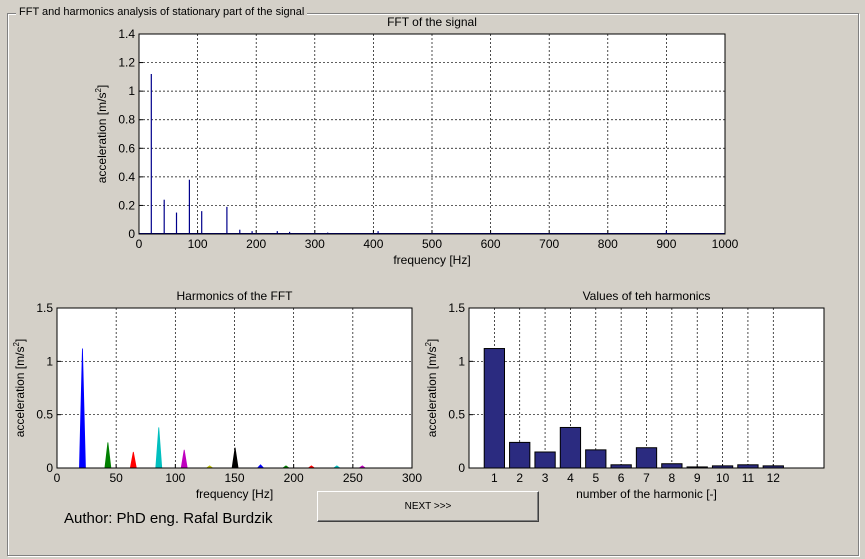 The image size is (865, 559). Describe the element at coordinates (256, 244) in the screenshot. I see `x-tick-label: 200` at that location.